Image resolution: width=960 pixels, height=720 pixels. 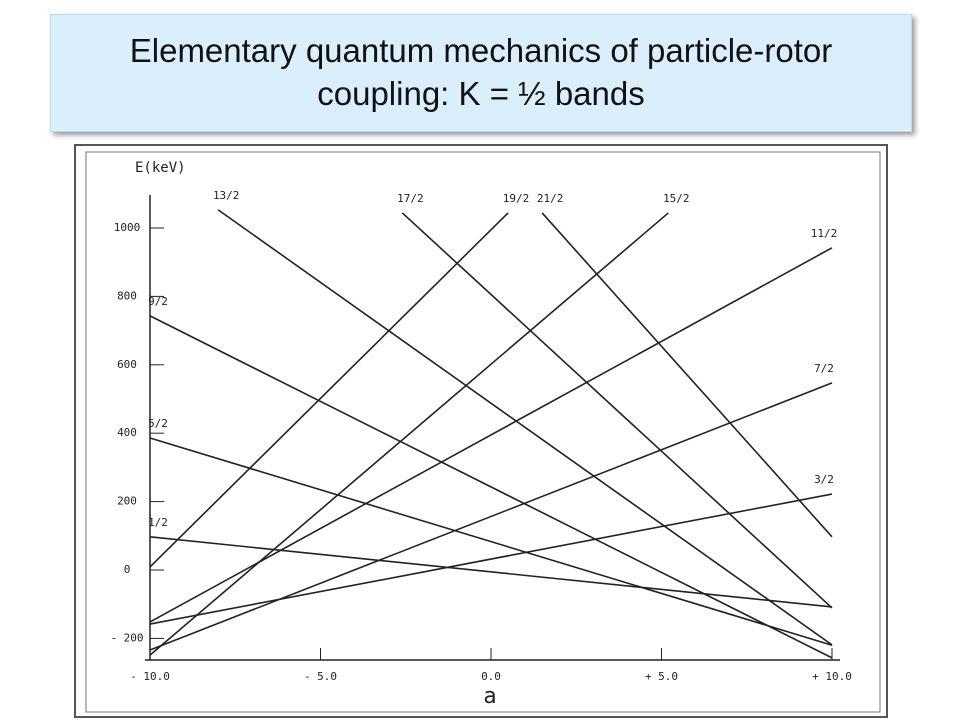 I want to click on series-label: 11/2, so click(x=824, y=233).